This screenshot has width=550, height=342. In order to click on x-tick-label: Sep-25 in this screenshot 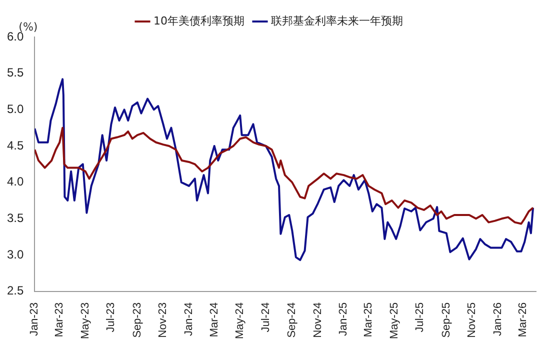, I will do `click(446, 320)`.